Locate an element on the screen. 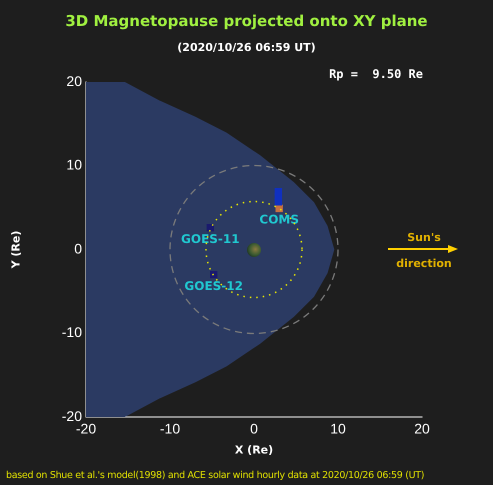 Image resolution: width=493 pixels, height=485 pixels. x-tick-label: 20 is located at coordinates (422, 428).